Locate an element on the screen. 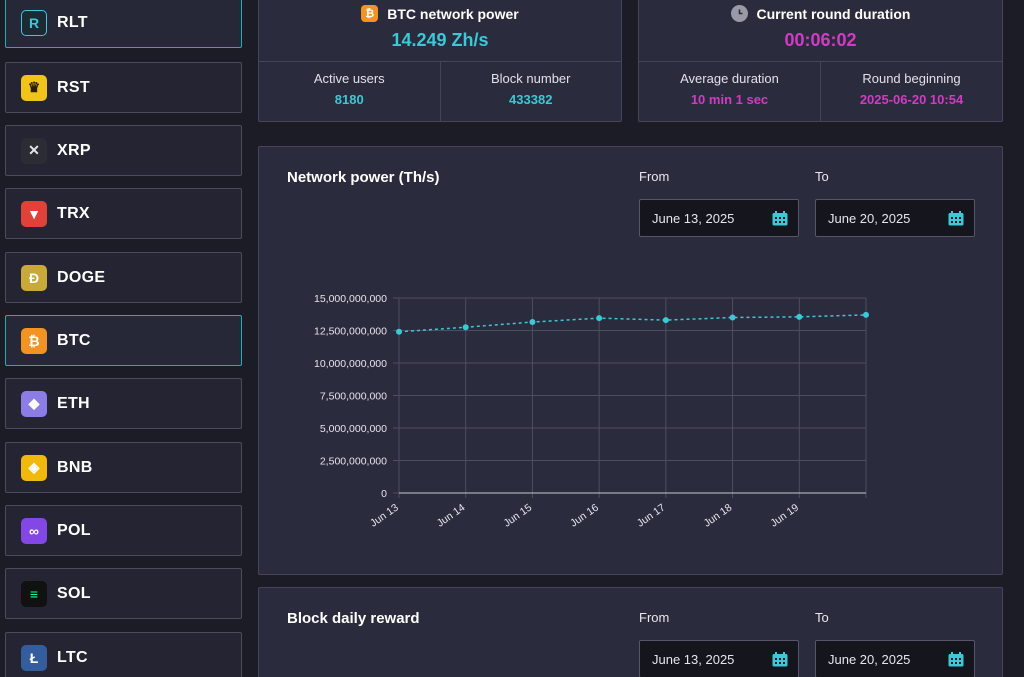  active-users-cell: Active users 8180 is located at coordinates (349, 91).